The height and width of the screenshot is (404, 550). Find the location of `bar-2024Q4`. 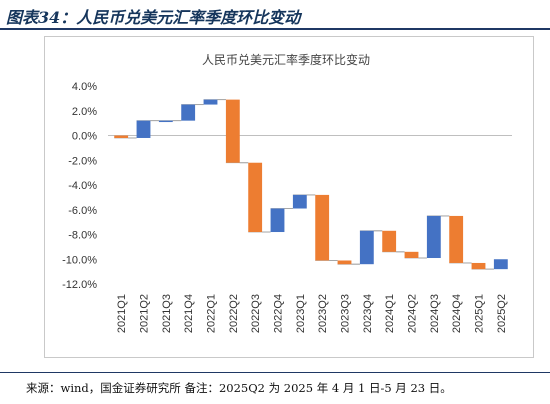

bar-2024Q4 is located at coordinates (456, 239).